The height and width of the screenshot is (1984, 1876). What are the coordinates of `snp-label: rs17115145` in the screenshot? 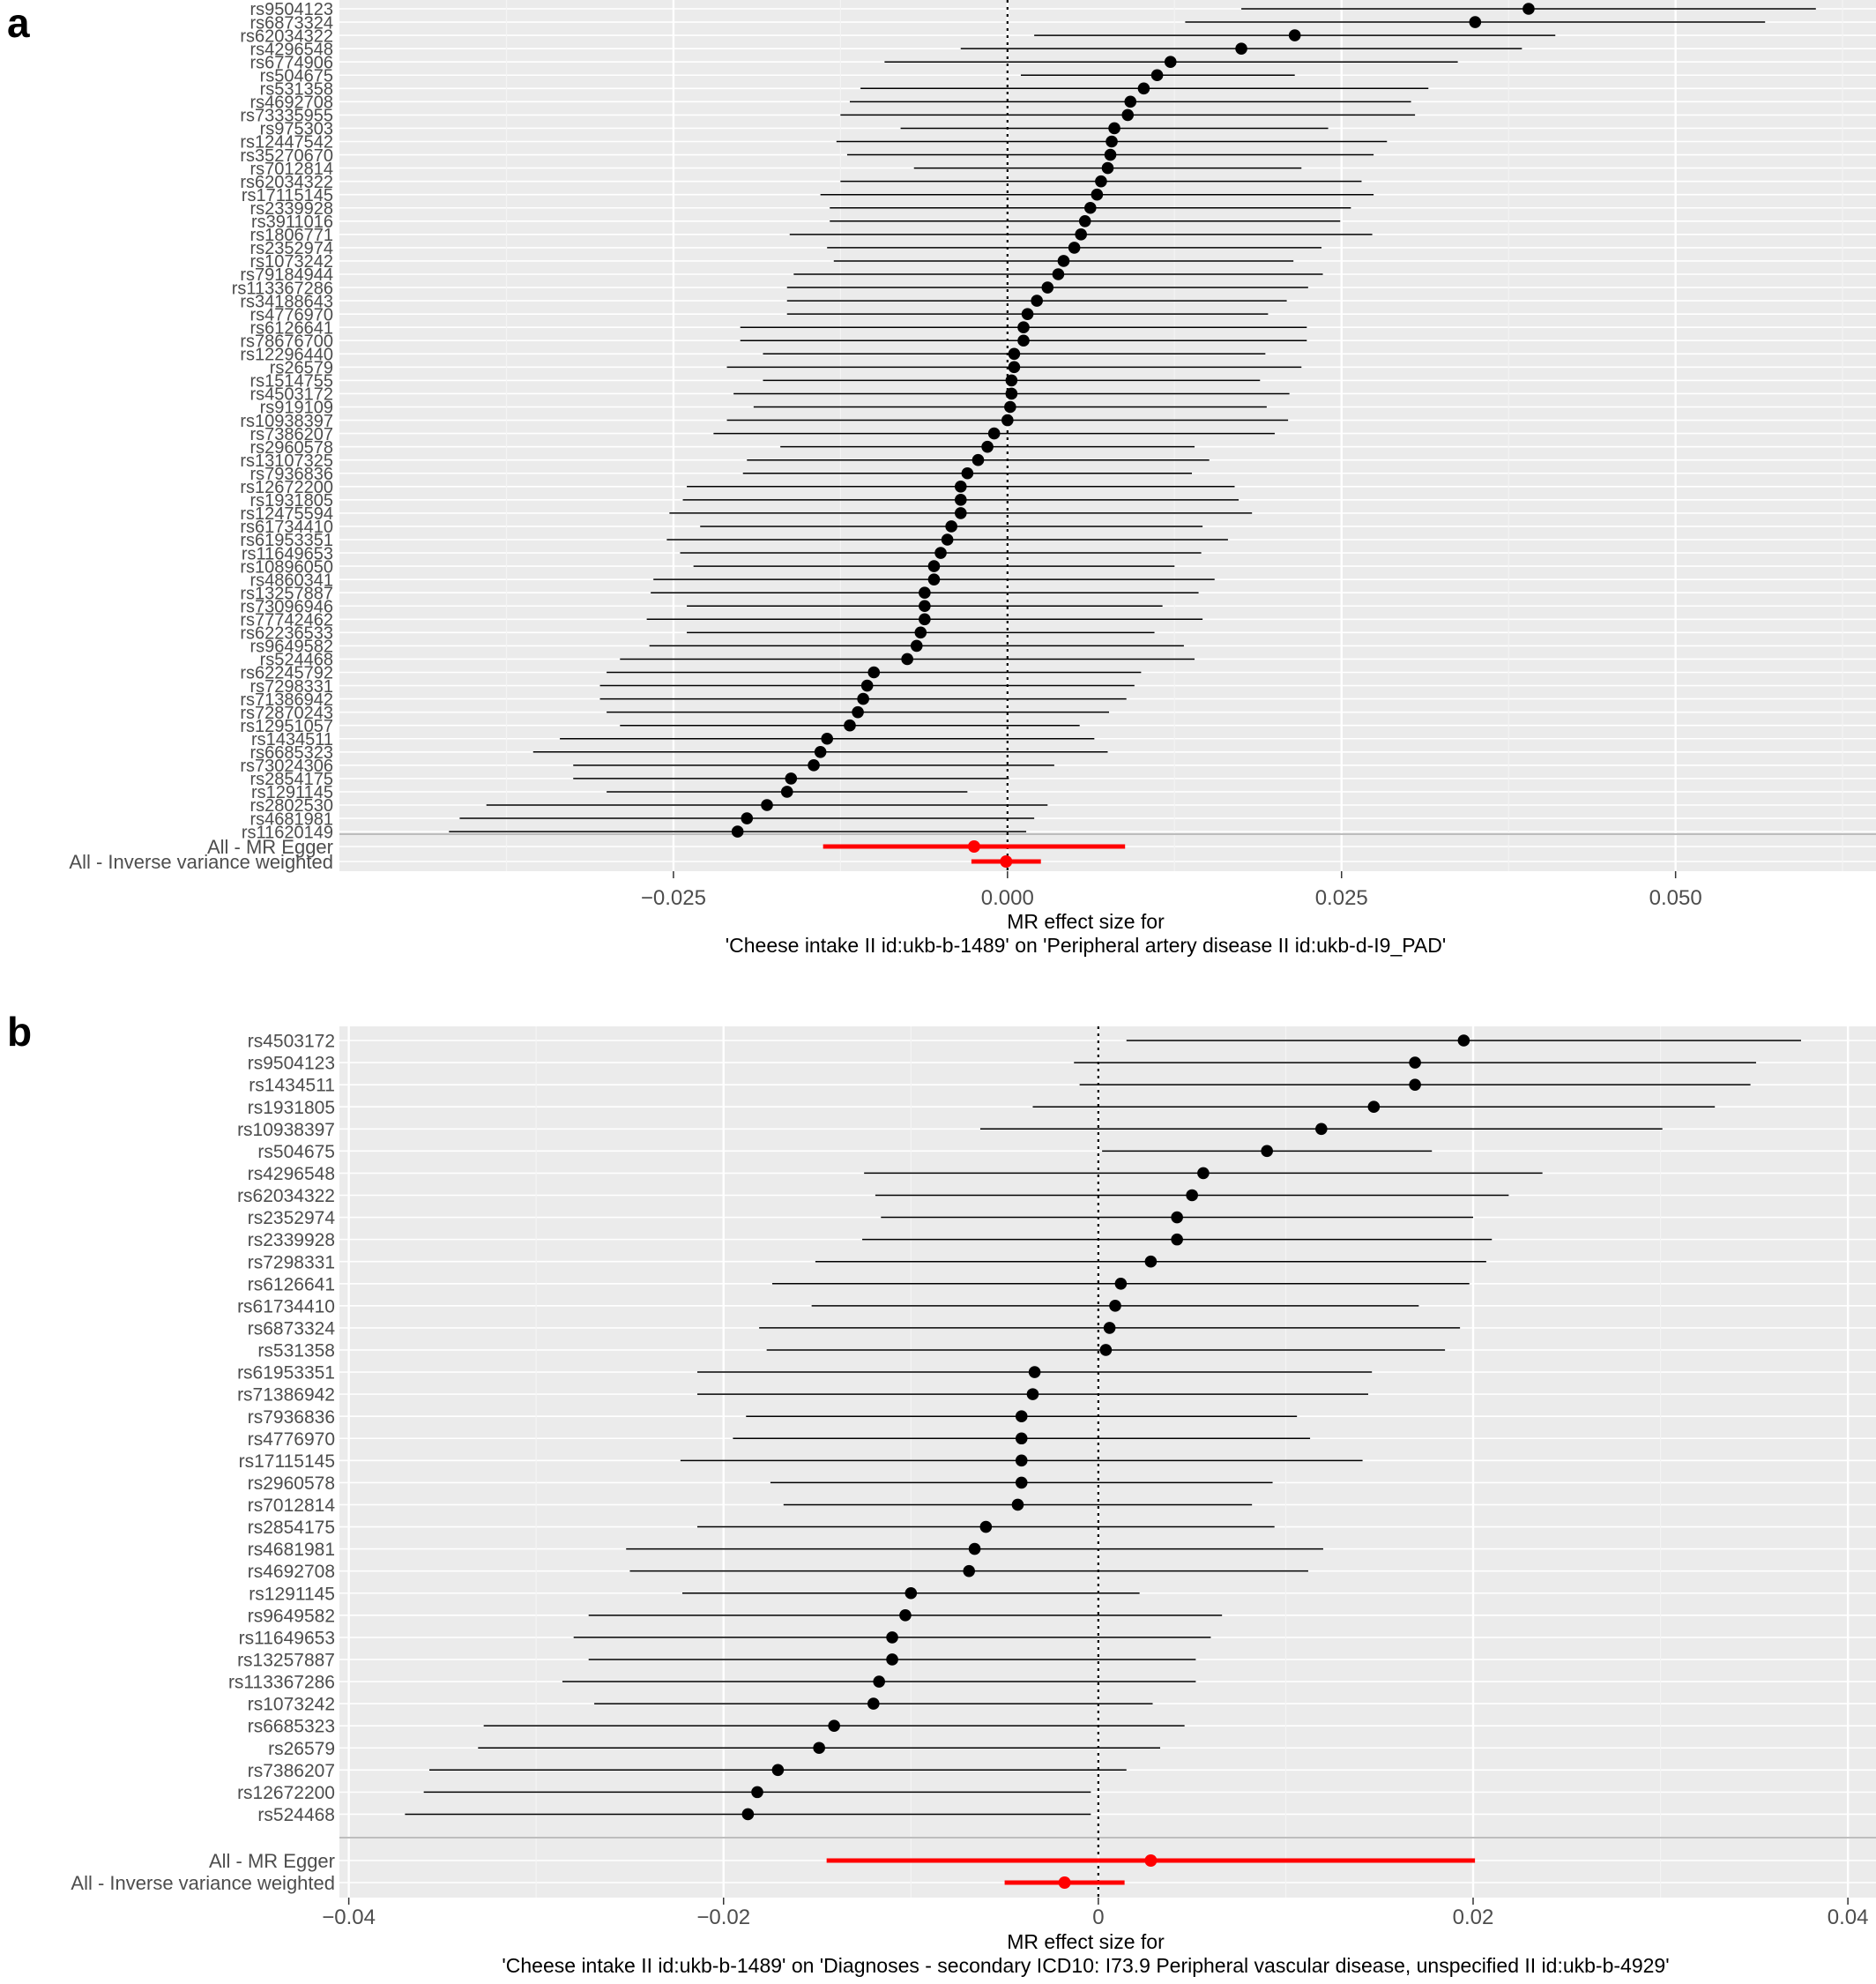 It's located at (287, 195).